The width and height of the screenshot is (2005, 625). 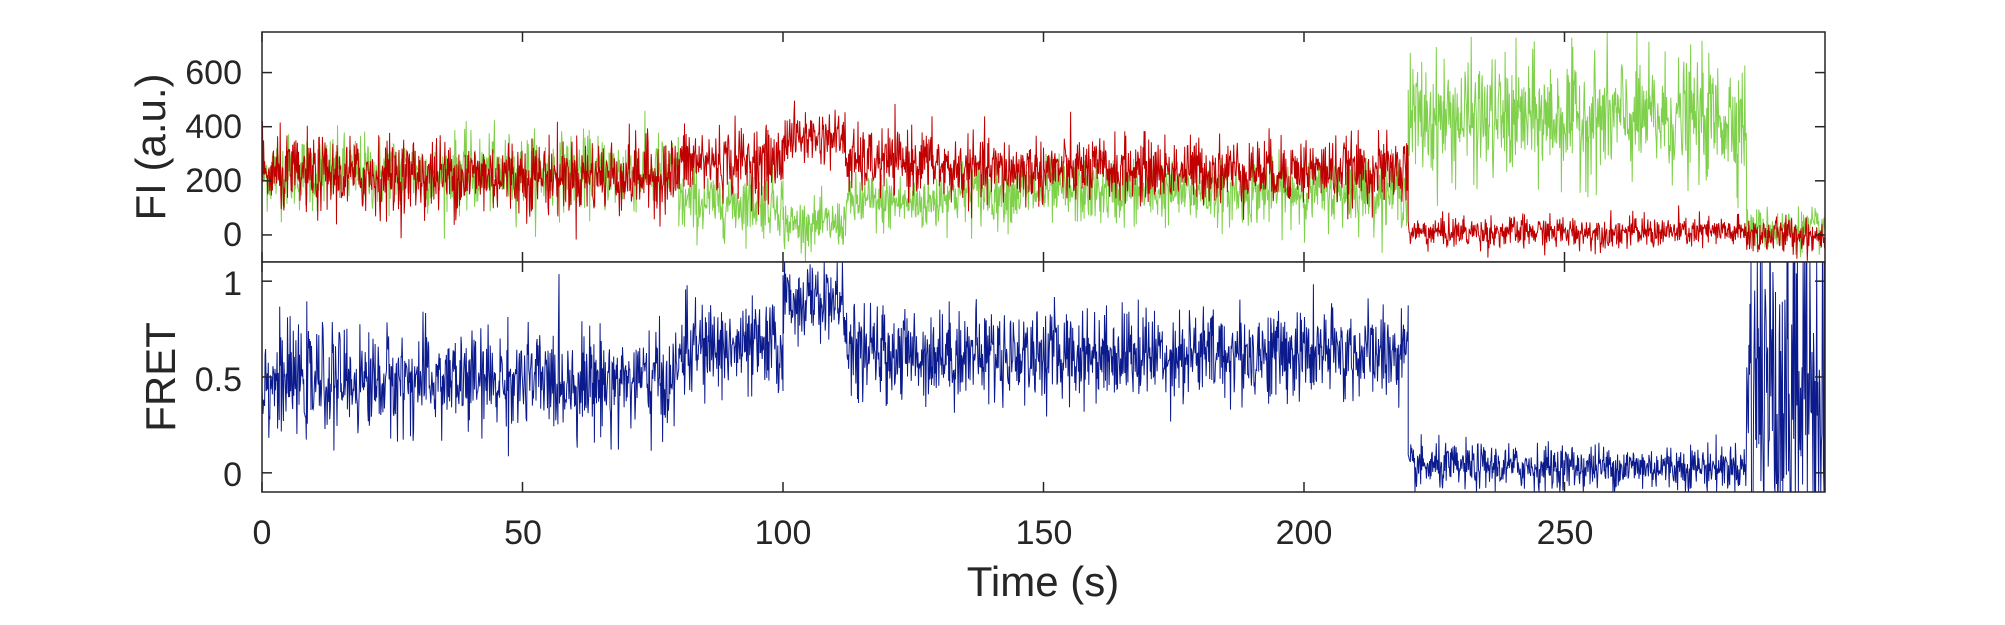 I want to click on top-ytick-label-0: 0, so click(x=232, y=235).